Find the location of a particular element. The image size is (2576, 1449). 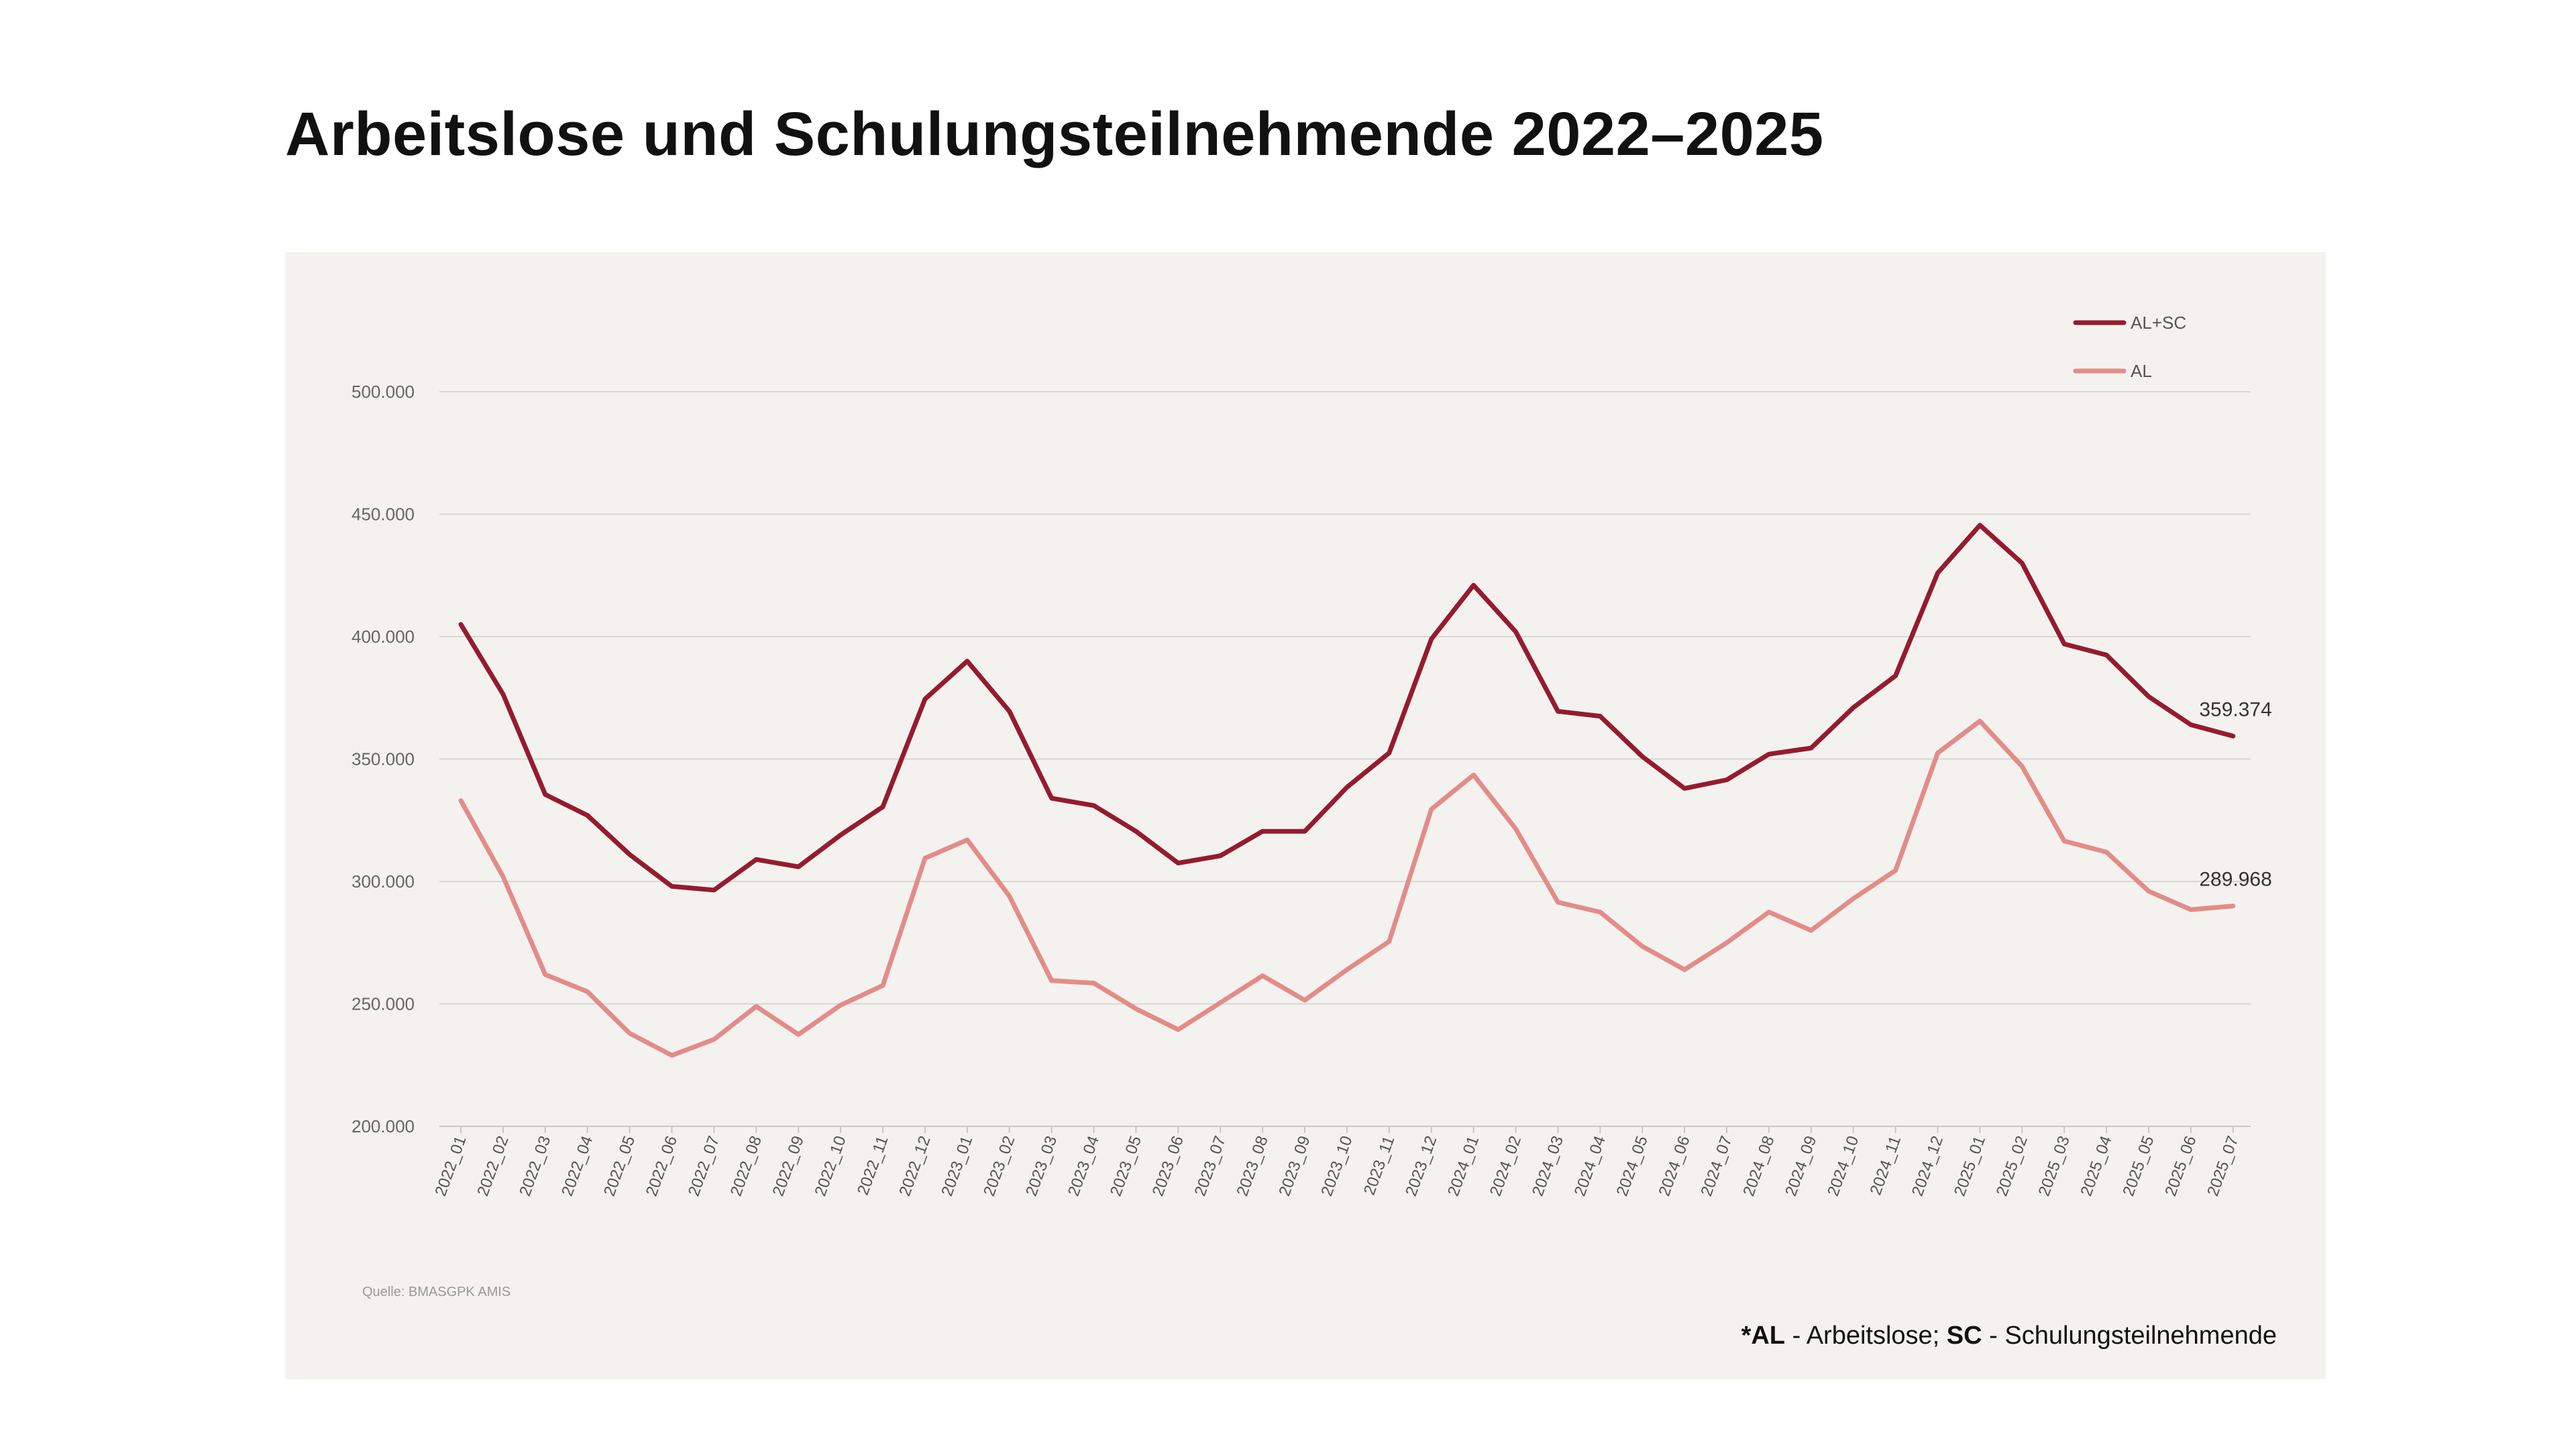

x-tick-label: 2023_09 is located at coordinates (1294, 1166).